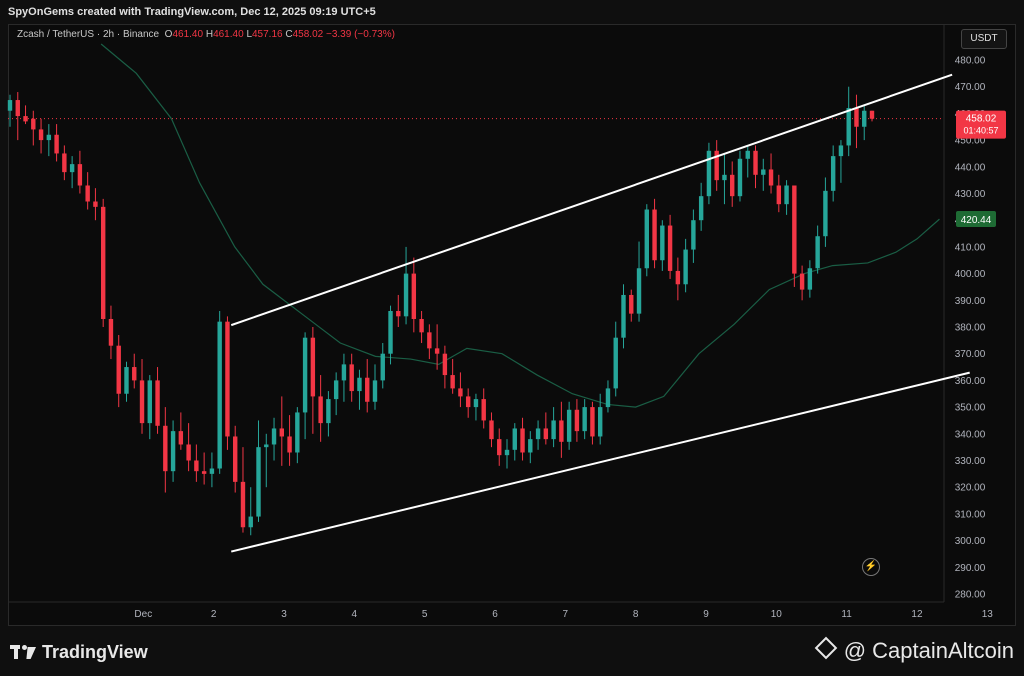 The height and width of the screenshot is (676, 1024). What do you see at coordinates (88, 34) in the screenshot?
I see `symbol-label: Zcash / TetherUS · 2h · Binance` at bounding box center [88, 34].